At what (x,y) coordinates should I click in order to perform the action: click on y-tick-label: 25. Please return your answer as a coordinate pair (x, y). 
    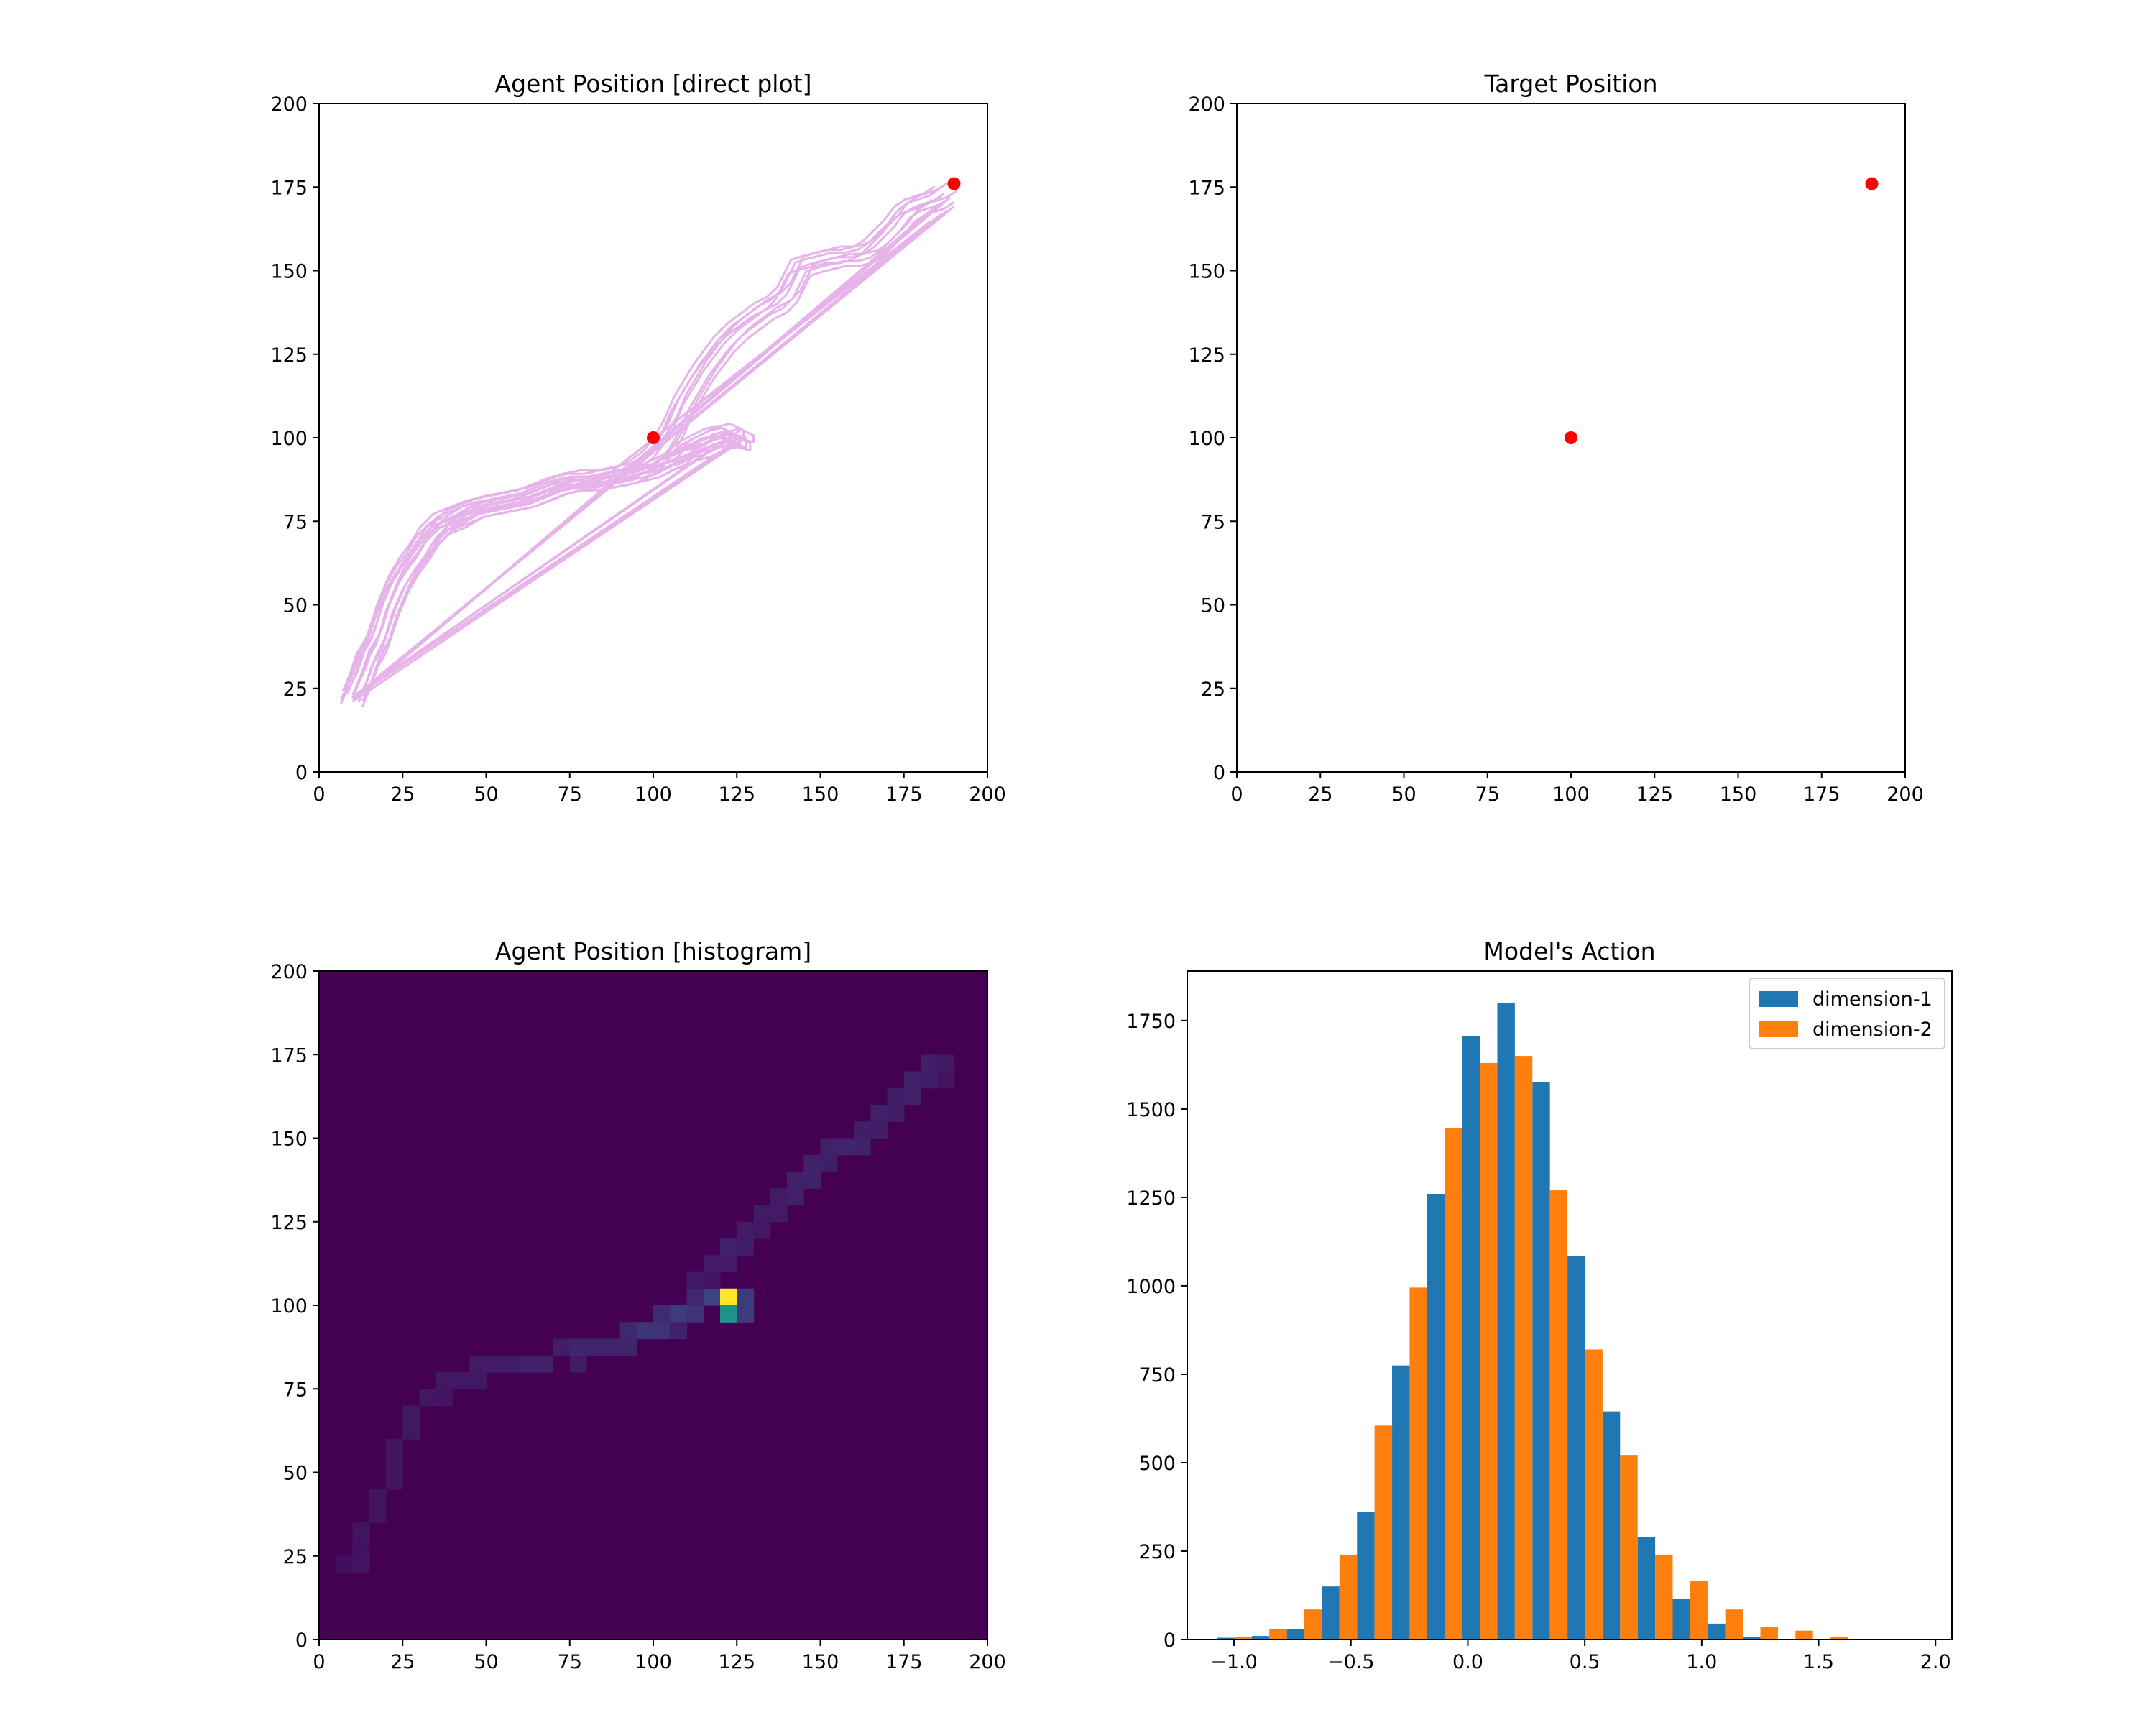
    Looking at the image, I should click on (296, 689).